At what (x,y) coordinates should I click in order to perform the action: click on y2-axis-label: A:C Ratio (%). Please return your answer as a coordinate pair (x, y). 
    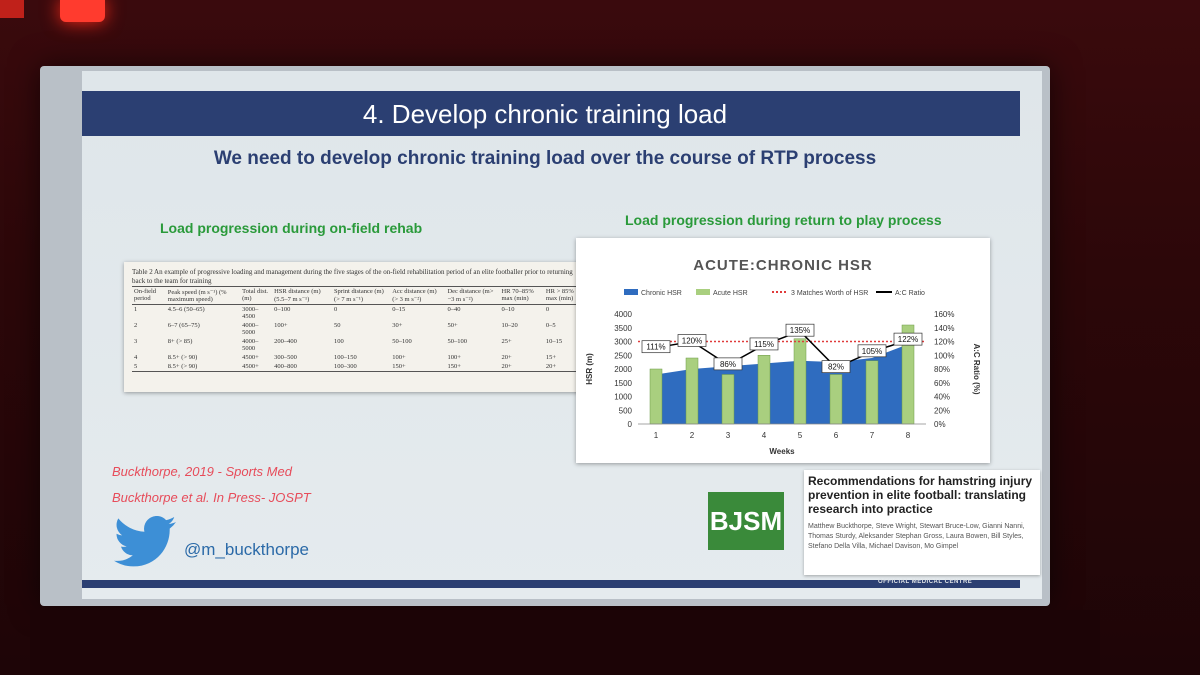
    Looking at the image, I should click on (976, 368).